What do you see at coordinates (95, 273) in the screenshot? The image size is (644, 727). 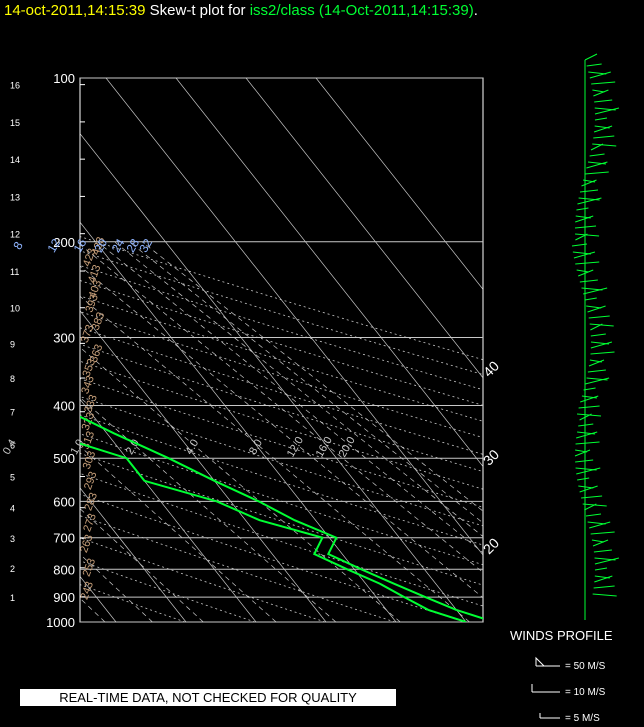 I see `dry-adiabat-label: 413` at bounding box center [95, 273].